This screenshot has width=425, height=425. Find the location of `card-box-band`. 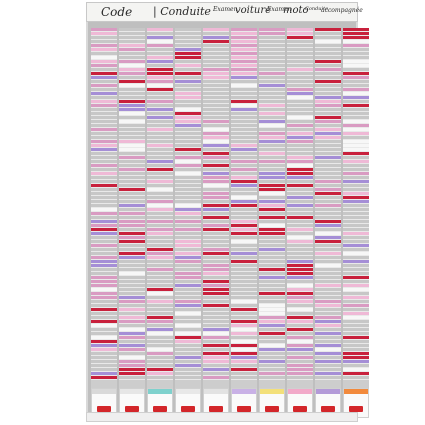

card-box-band is located at coordinates (132, 391).